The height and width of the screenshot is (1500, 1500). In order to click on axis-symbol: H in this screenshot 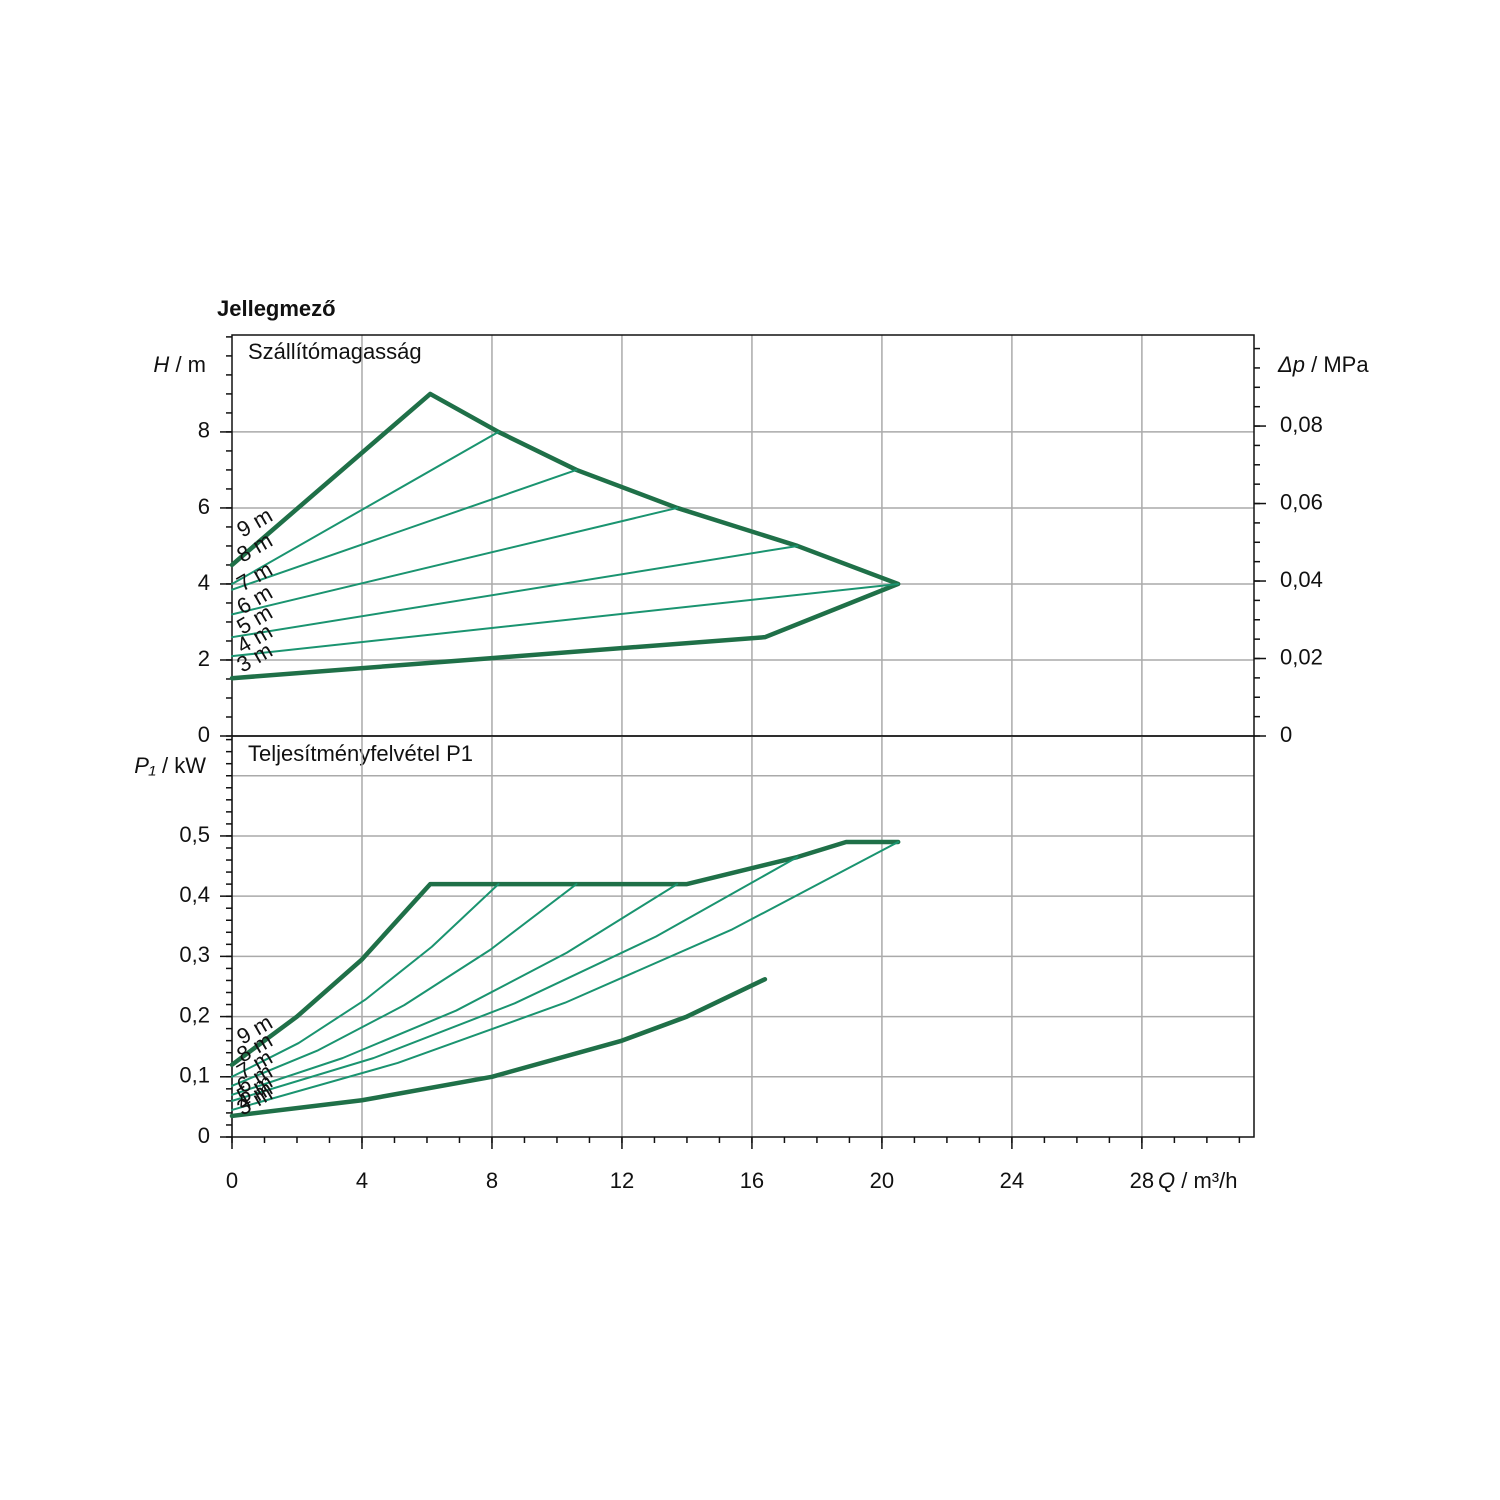, I will do `click(161, 364)`.